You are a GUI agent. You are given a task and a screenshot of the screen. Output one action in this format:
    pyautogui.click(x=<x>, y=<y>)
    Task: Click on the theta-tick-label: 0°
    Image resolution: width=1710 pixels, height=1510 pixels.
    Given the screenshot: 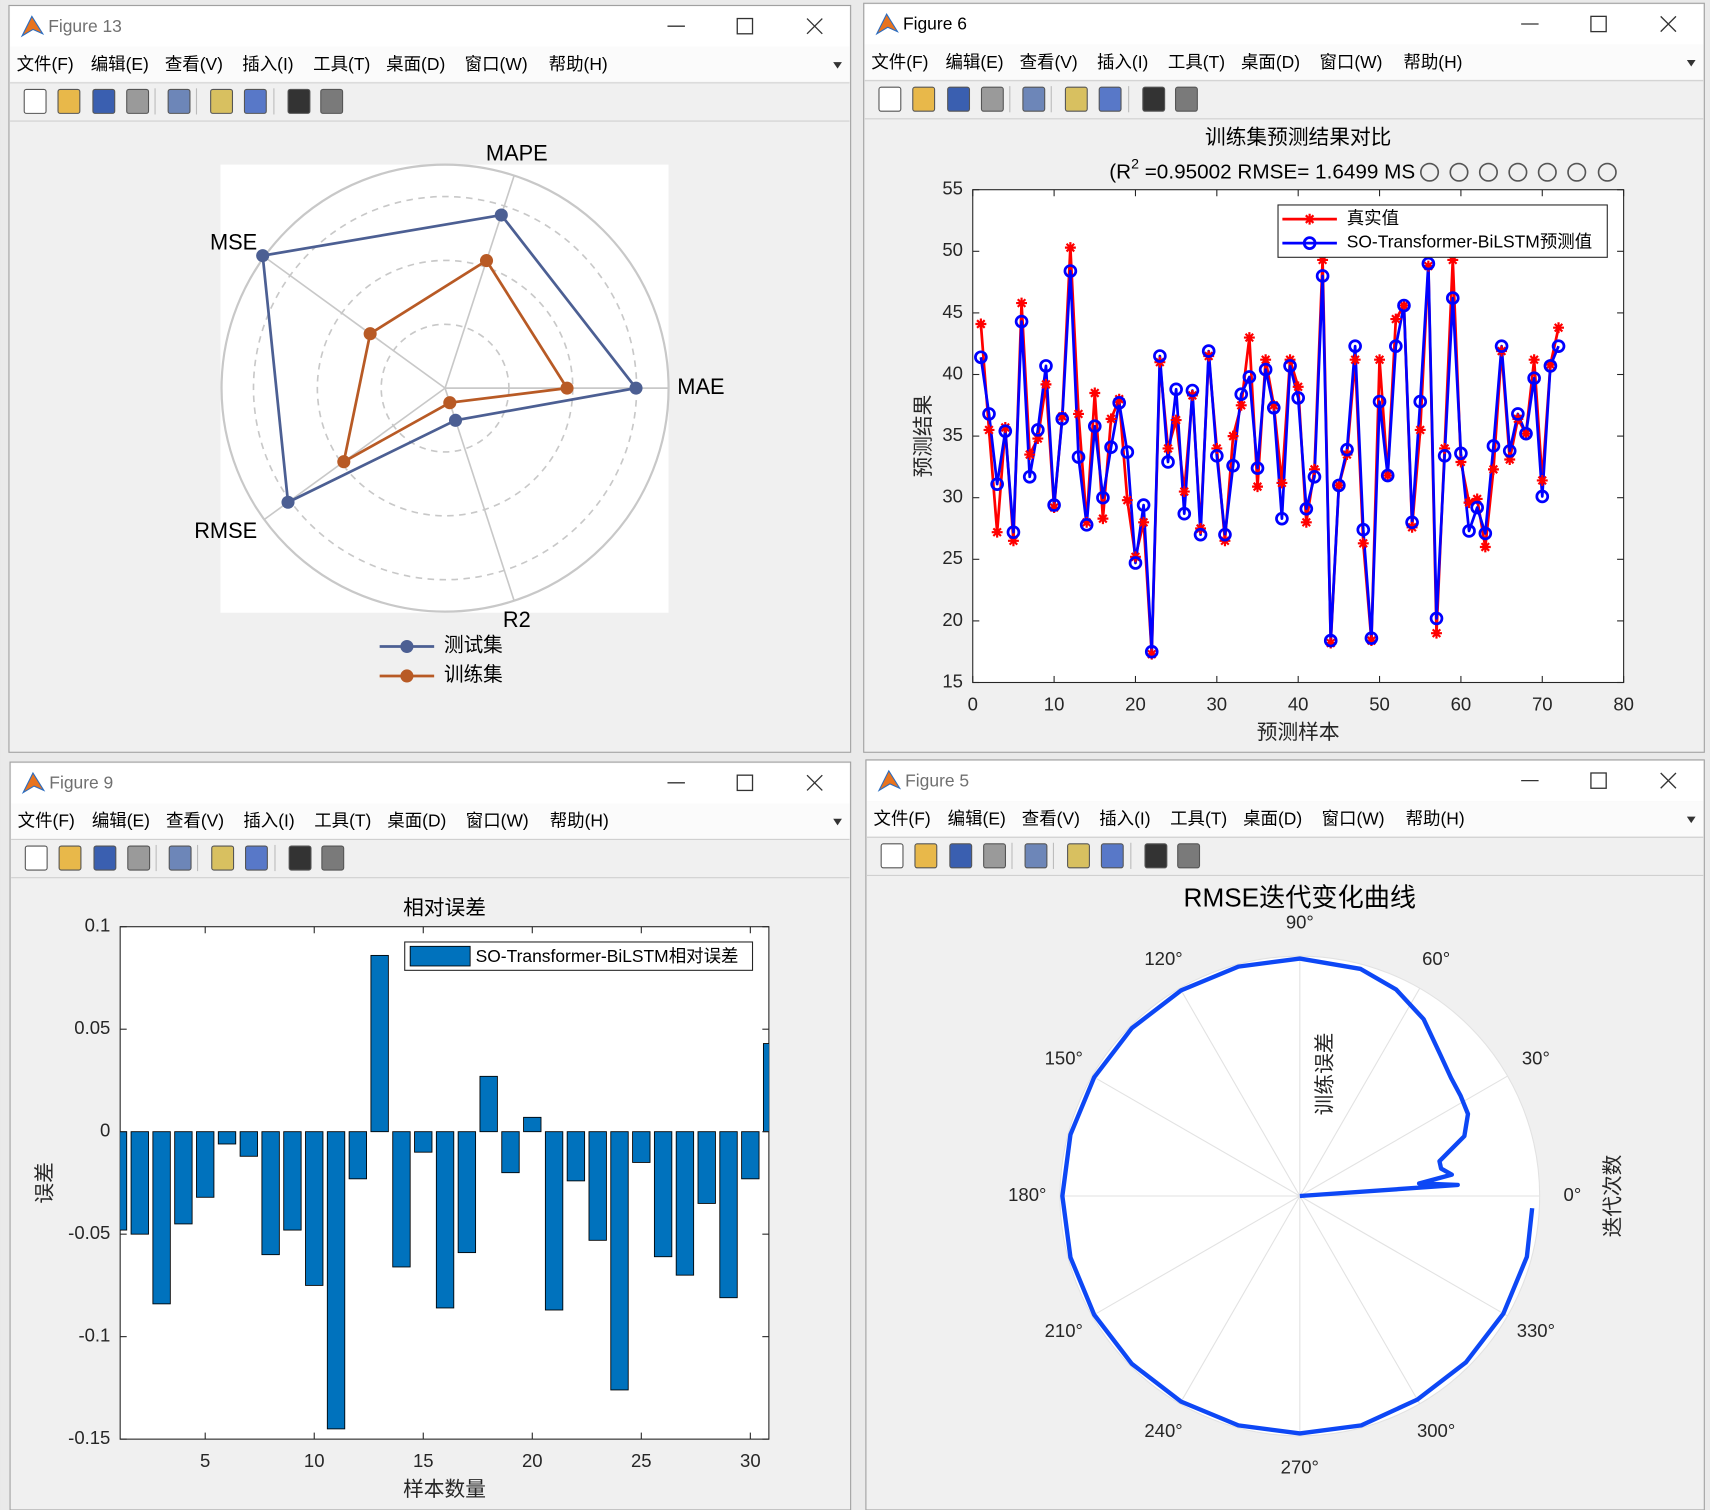 What is the action you would take?
    pyautogui.click(x=1573, y=1194)
    